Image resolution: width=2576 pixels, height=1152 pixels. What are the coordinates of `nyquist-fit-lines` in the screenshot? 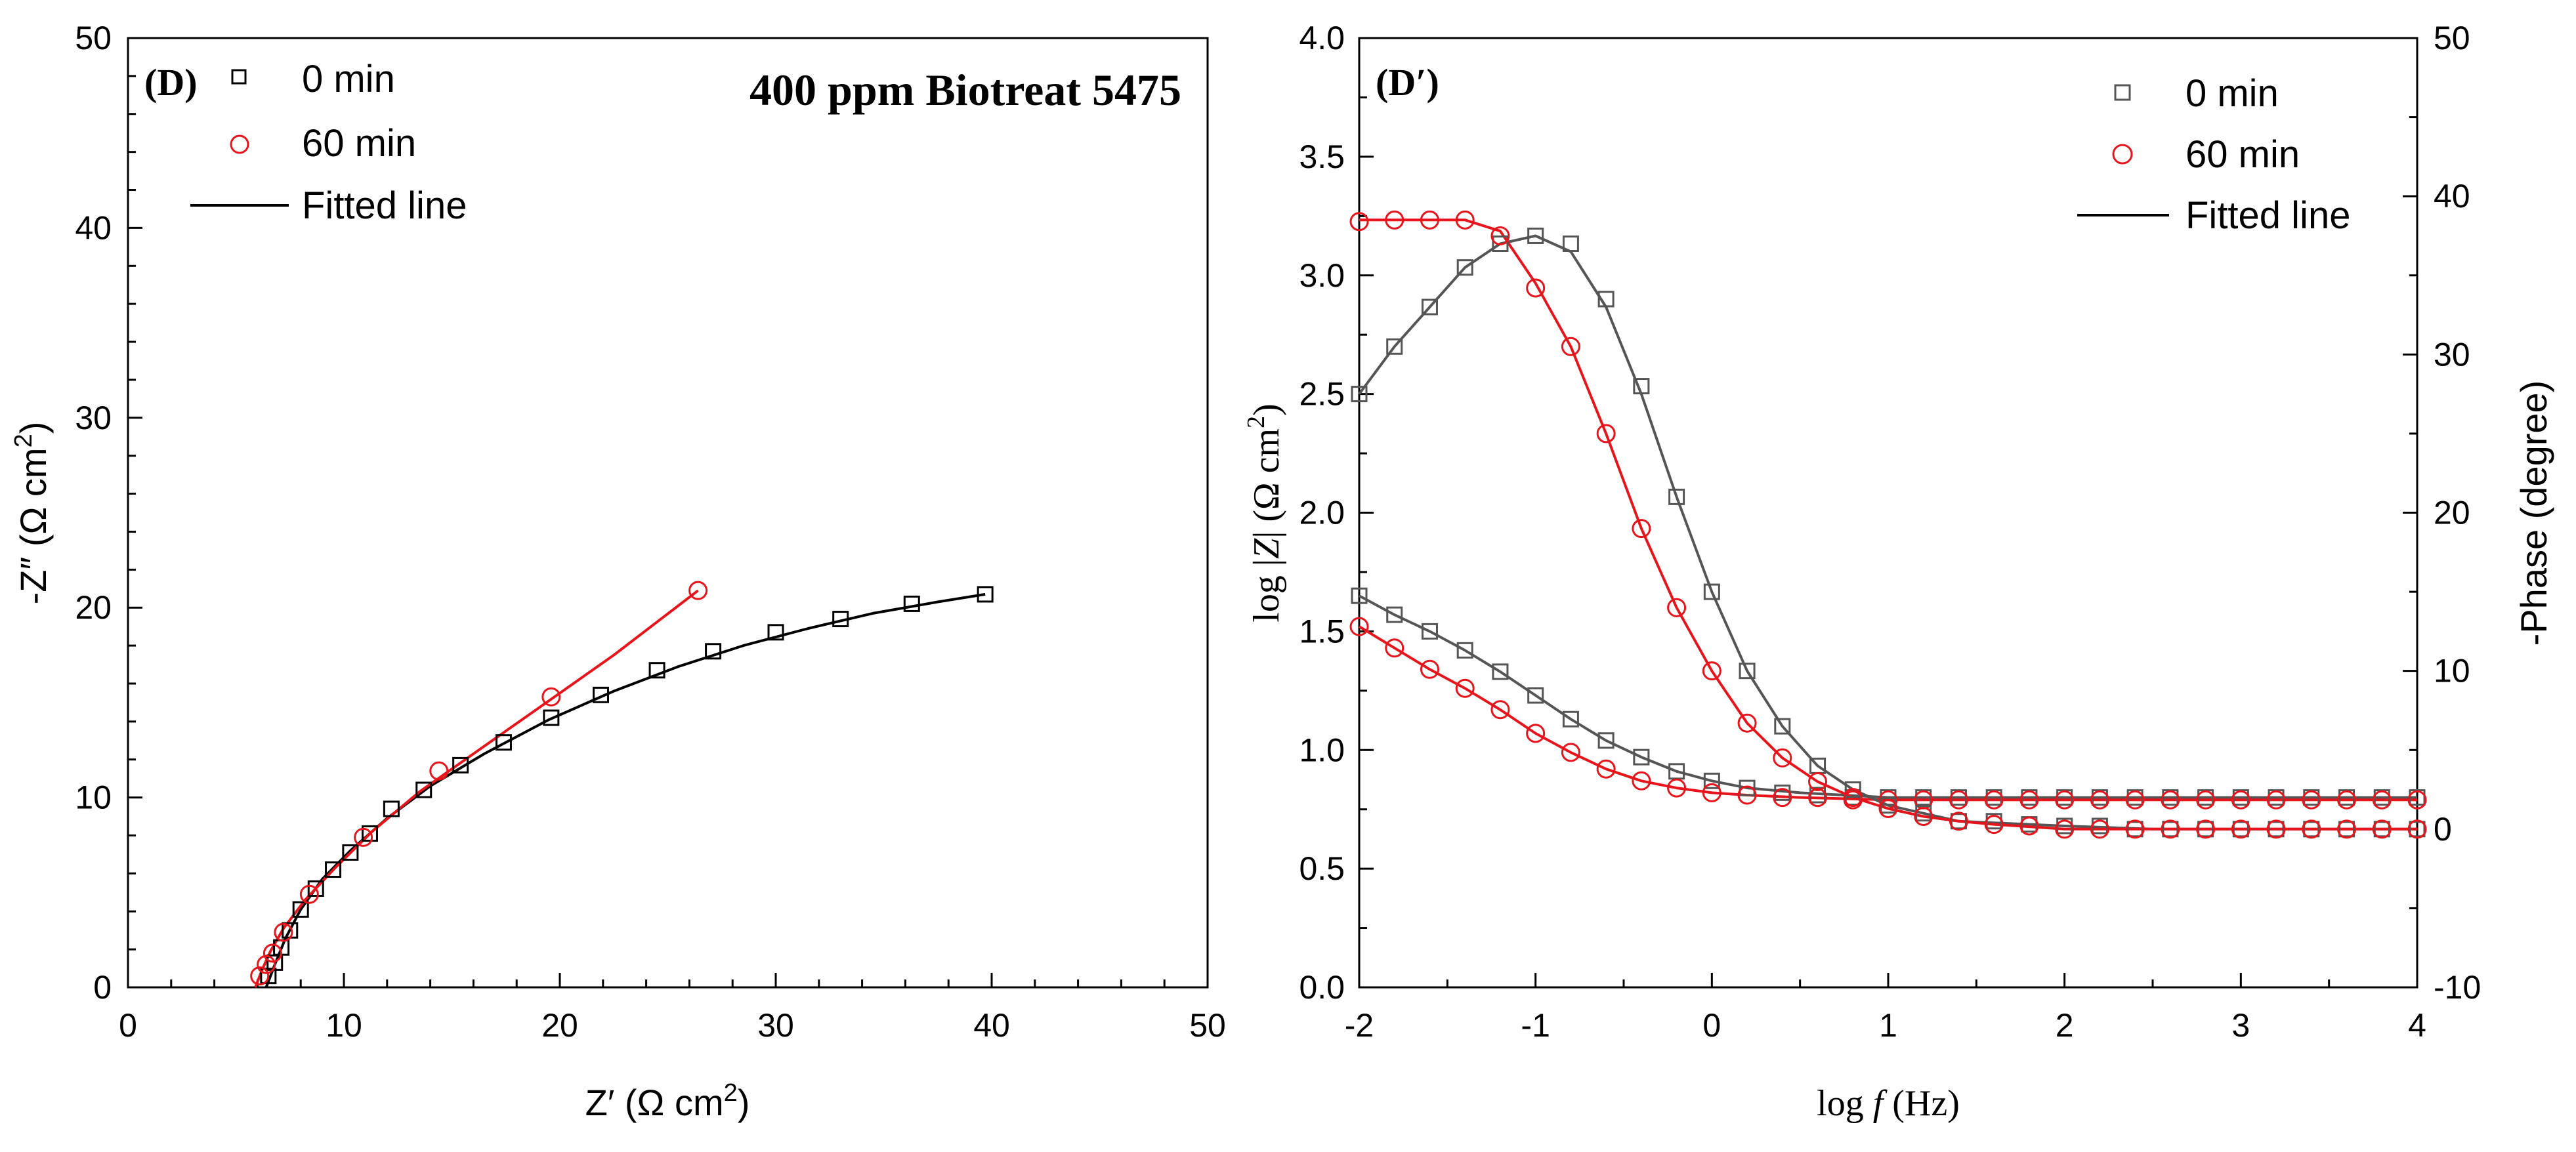 It's located at (620, 789).